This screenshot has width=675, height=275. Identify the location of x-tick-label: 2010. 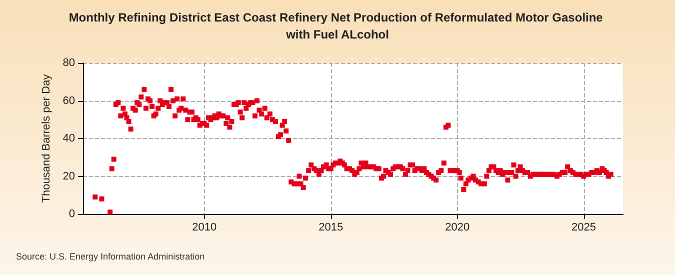
(204, 228).